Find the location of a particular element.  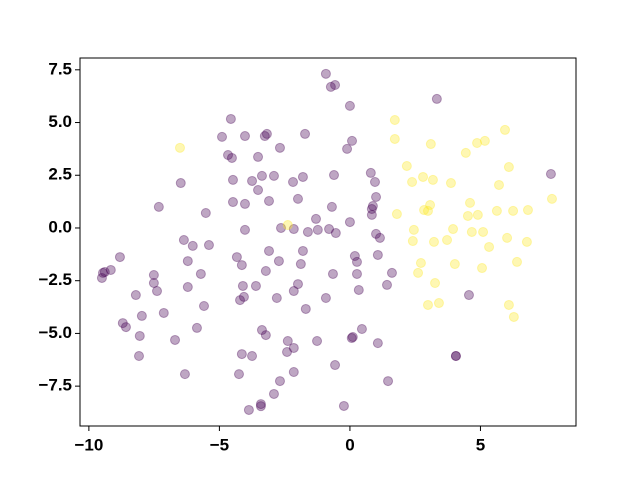

y-tick-label: 0.0 is located at coordinates (60, 226).